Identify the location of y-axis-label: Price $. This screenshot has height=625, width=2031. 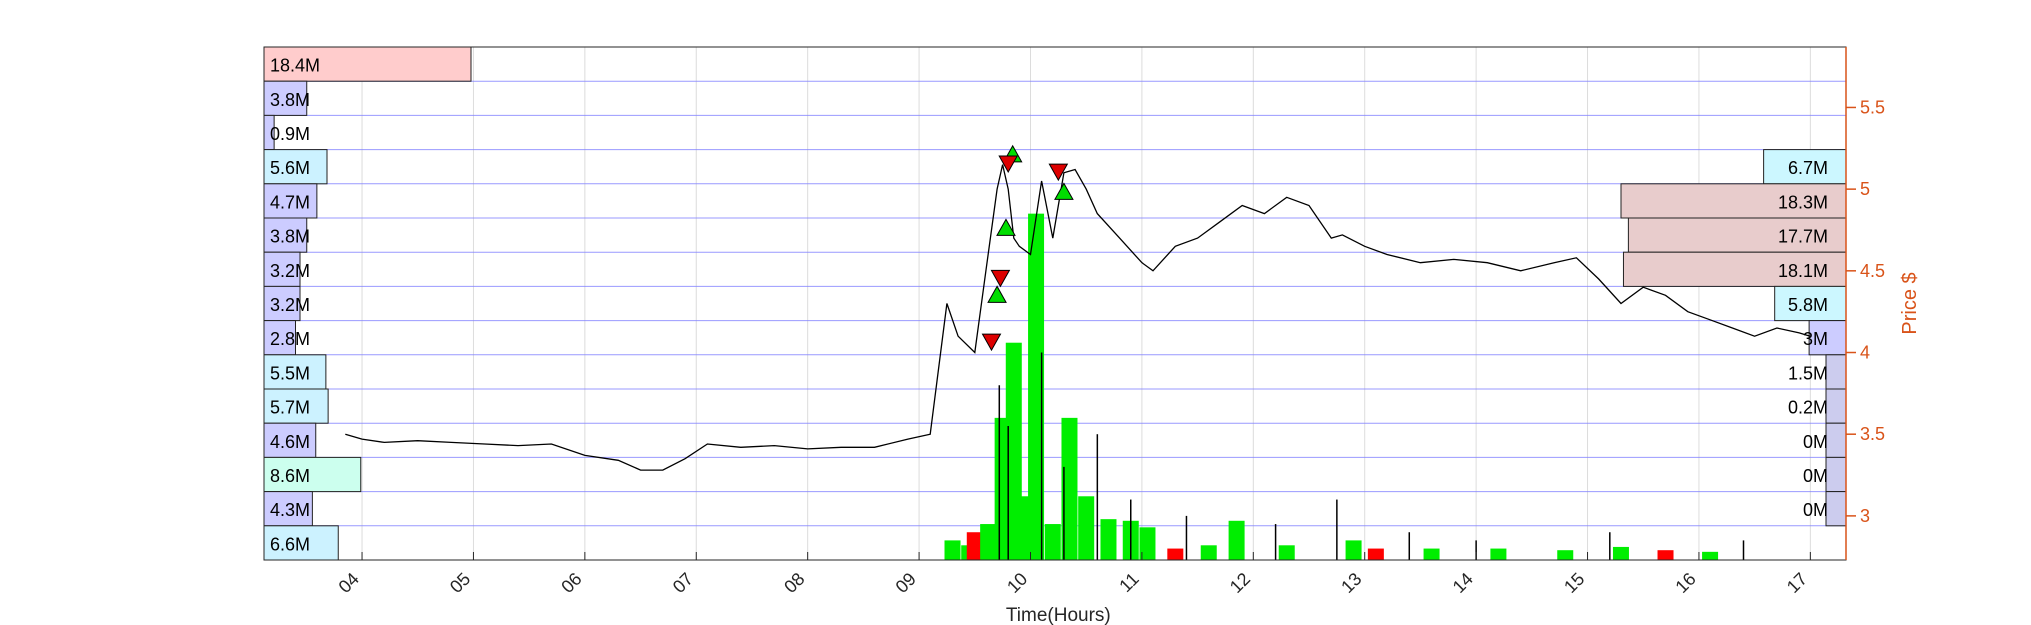
(1910, 303).